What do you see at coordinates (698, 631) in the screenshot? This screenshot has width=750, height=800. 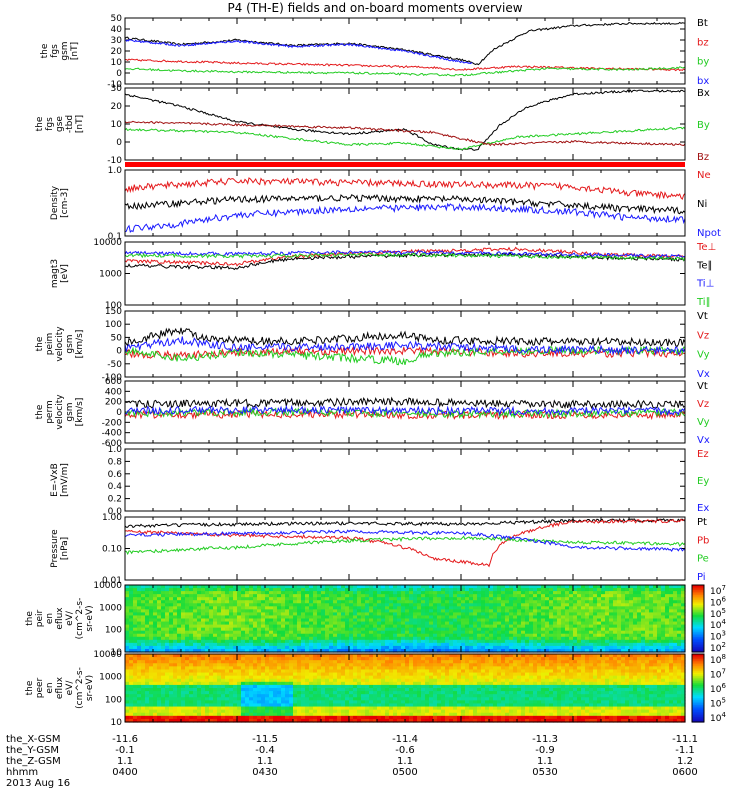 I see `colorbar-segment` at bounding box center [698, 631].